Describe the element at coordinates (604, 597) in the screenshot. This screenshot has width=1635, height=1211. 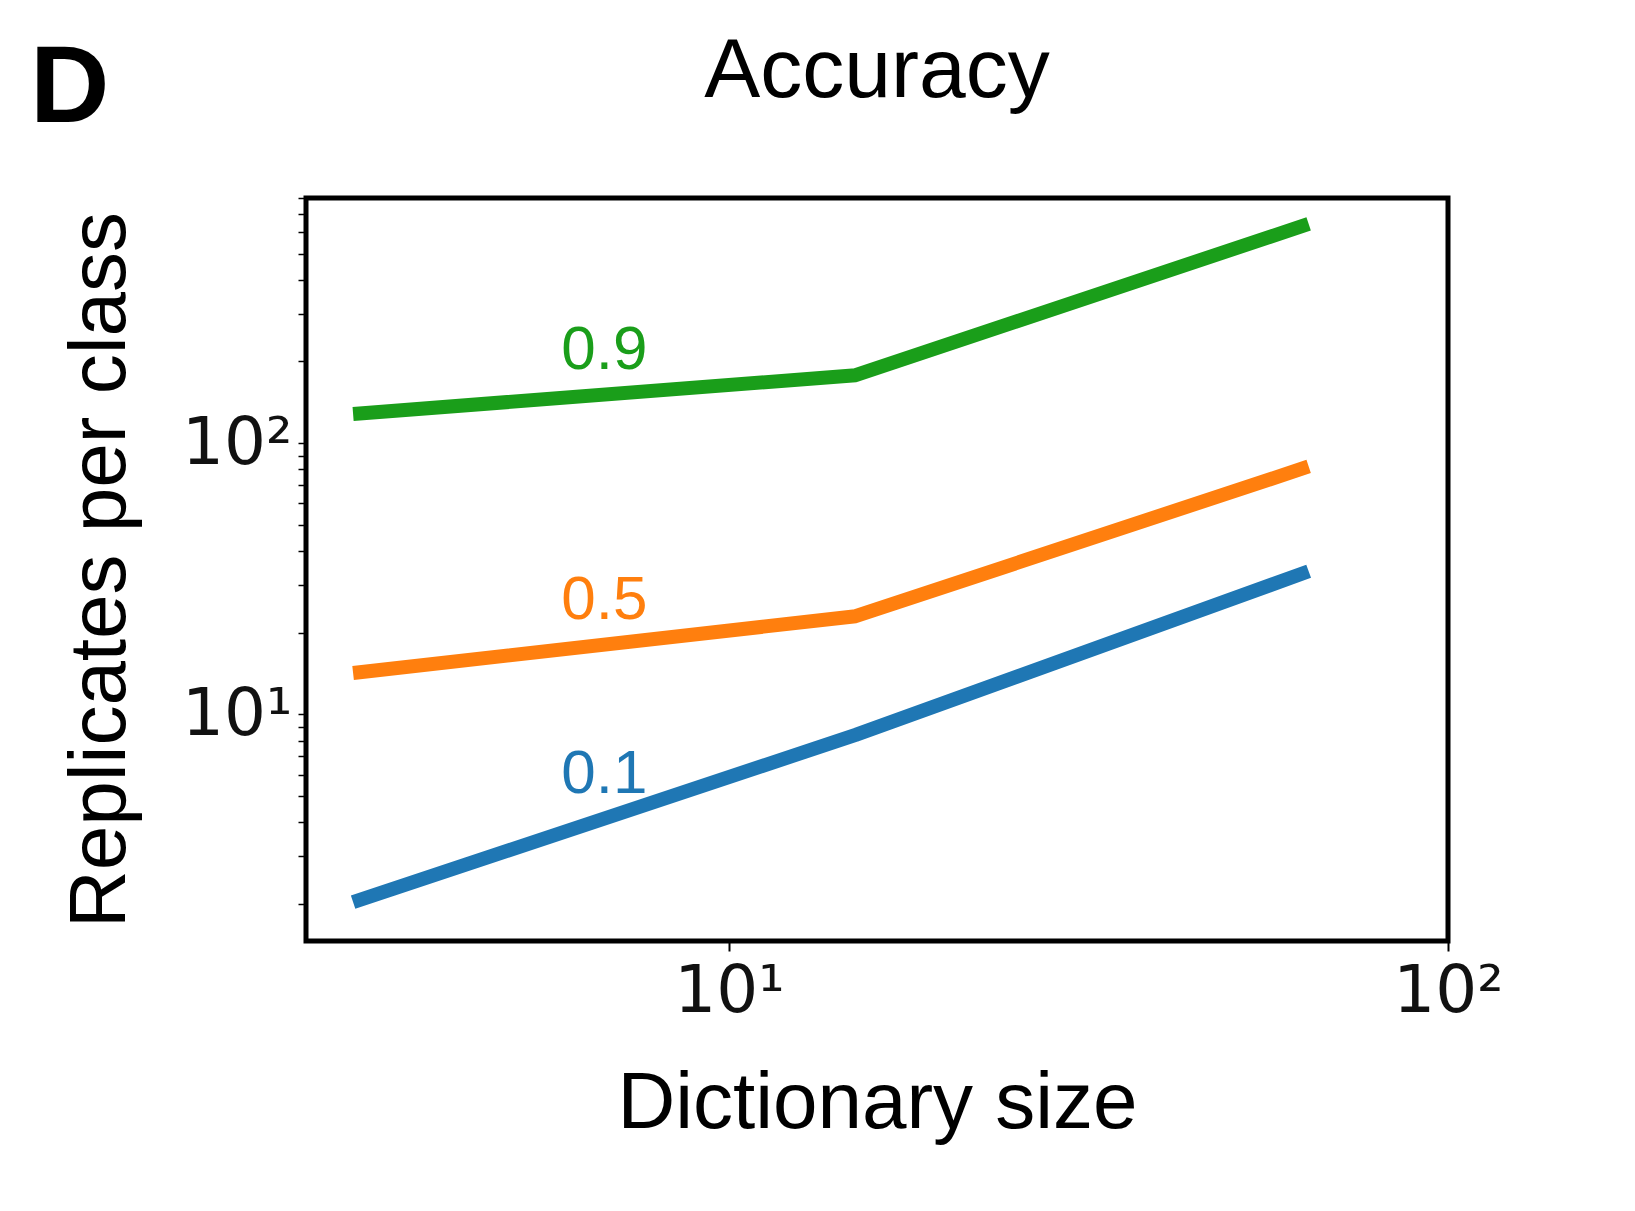
I see `series-label: 0.5` at that location.